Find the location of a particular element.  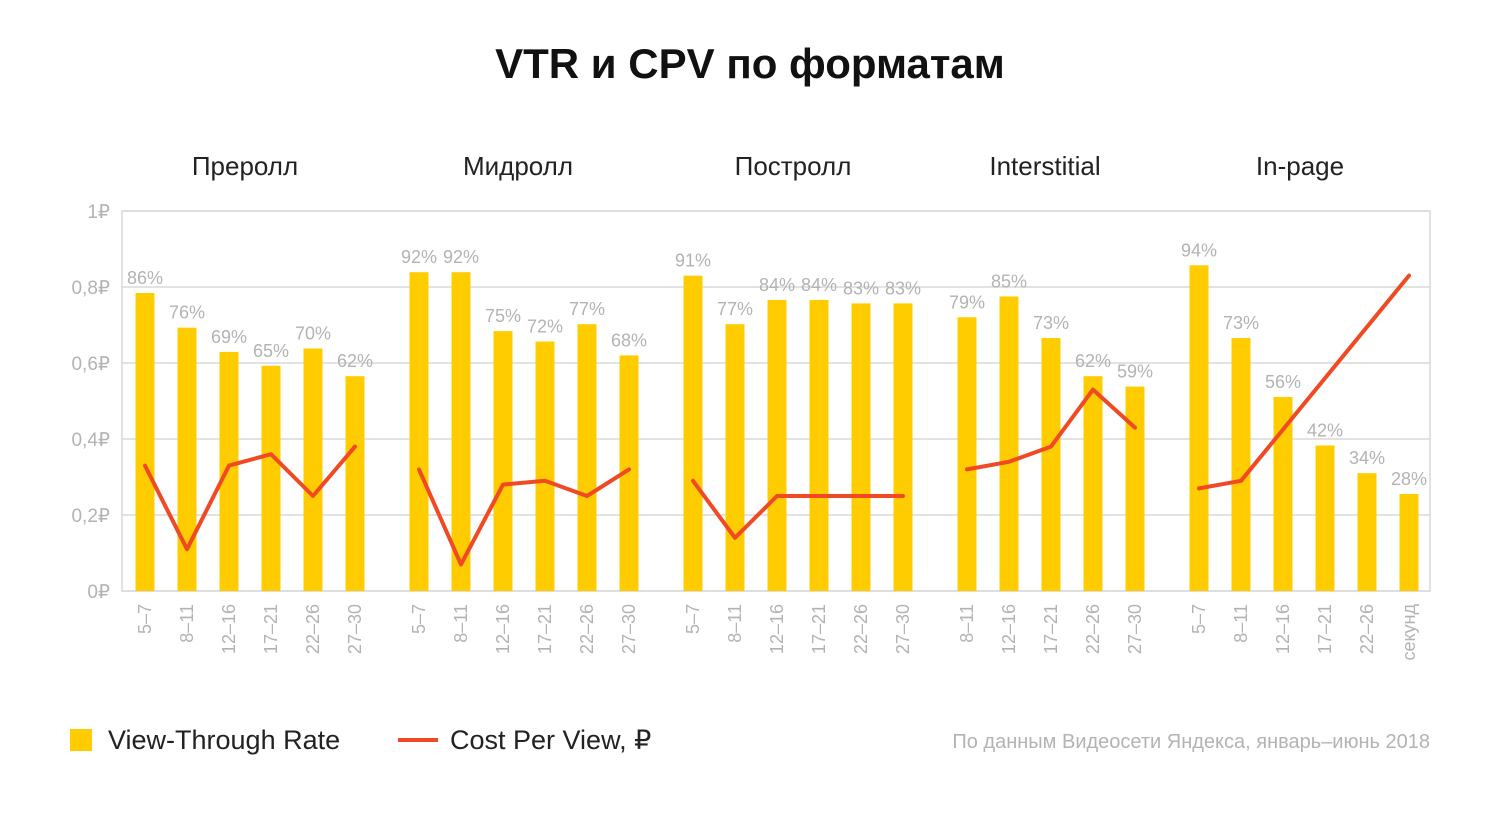

vtr-value-label: 56% is located at coordinates (1283, 382).